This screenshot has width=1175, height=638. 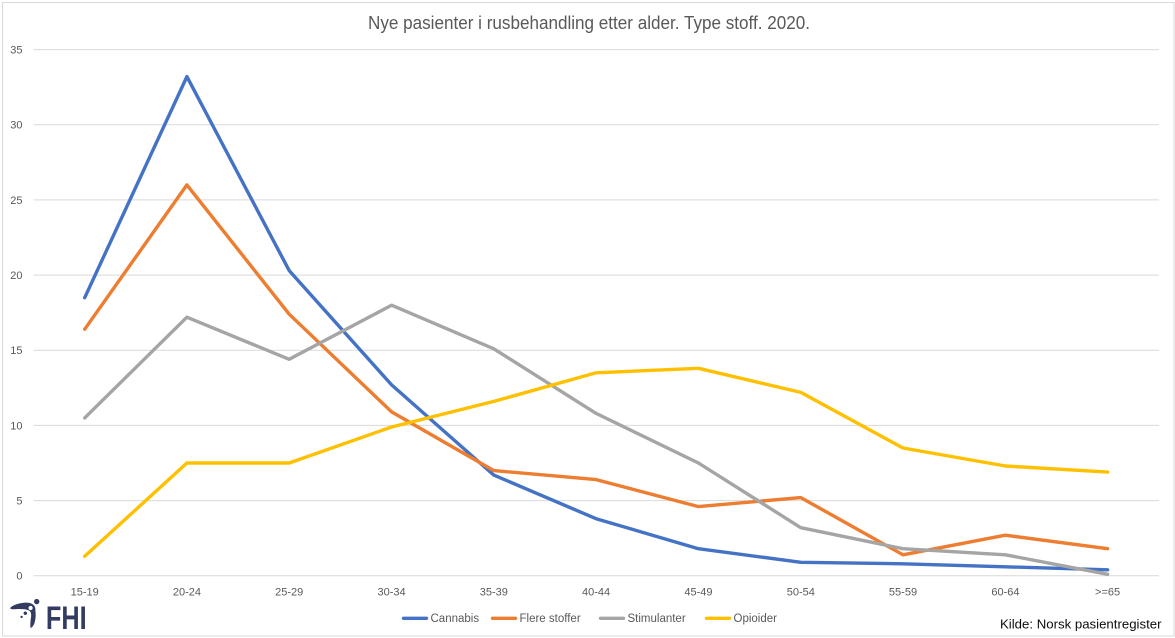 What do you see at coordinates (903, 593) in the screenshot?
I see `svg-text: 55-59` at bounding box center [903, 593].